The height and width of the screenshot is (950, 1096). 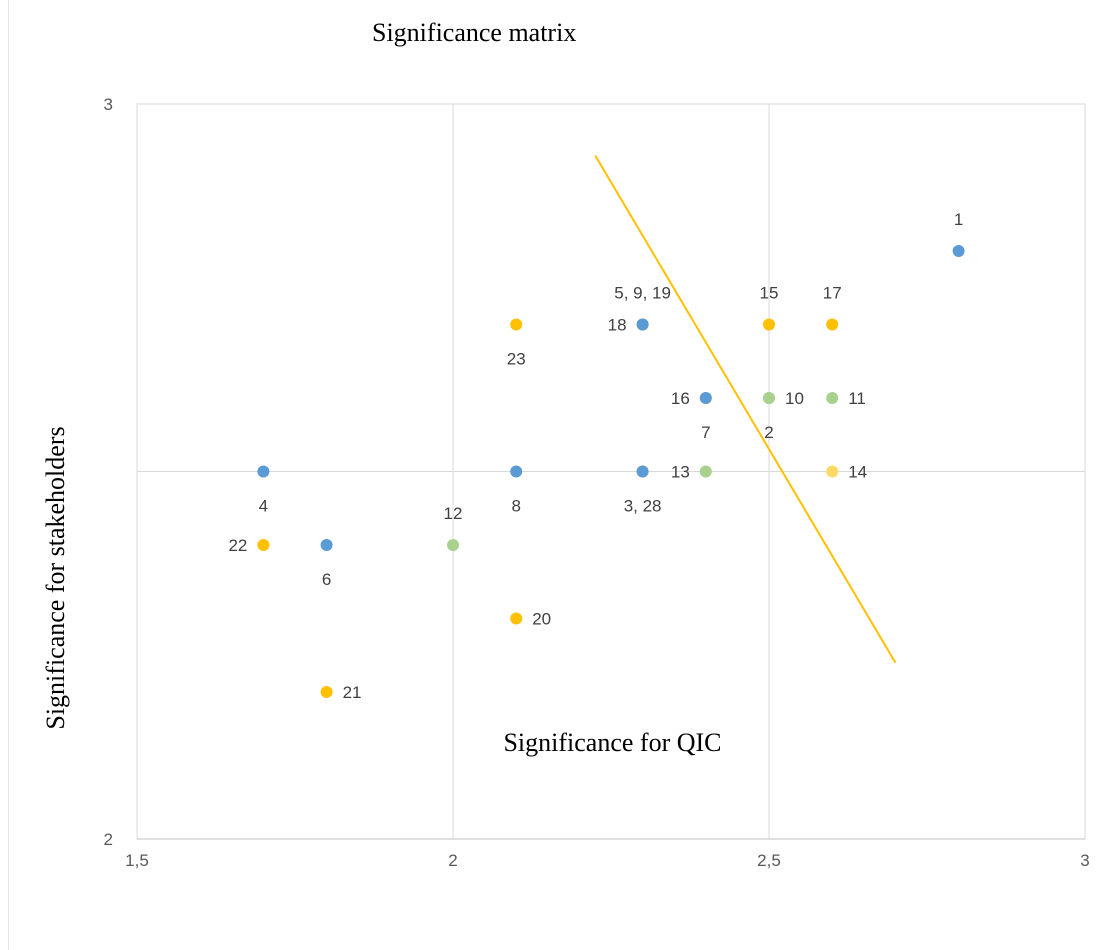 I want to click on data-label: 5, 9, 19, so click(x=642, y=293).